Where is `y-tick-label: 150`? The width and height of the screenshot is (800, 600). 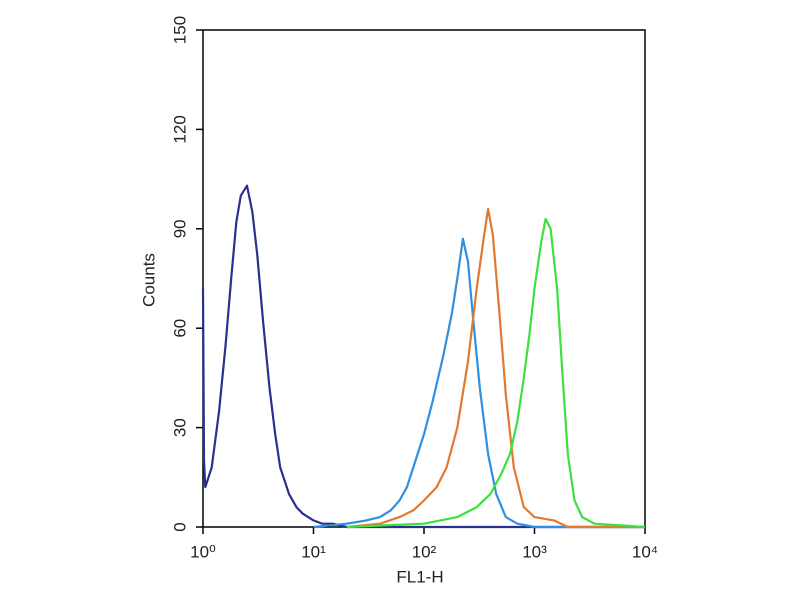
y-tick-label: 150 is located at coordinates (179, 30).